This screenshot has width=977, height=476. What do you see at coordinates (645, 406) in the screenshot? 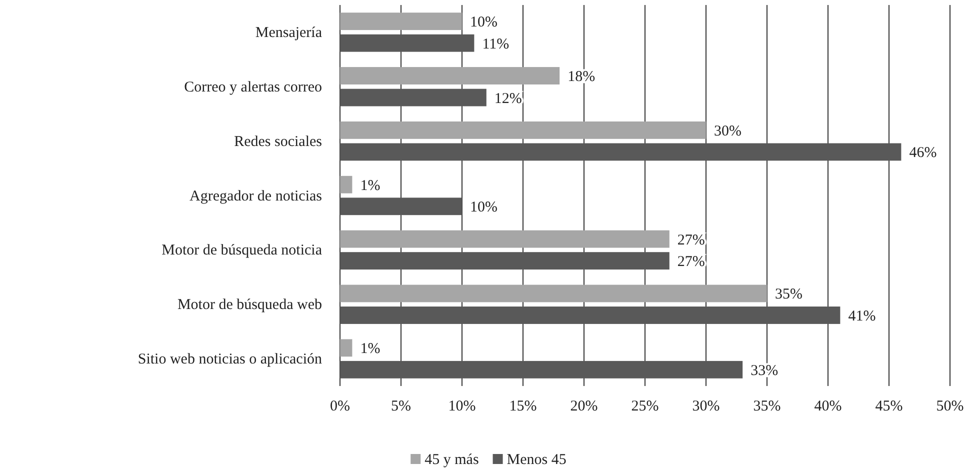
I see `x-tick-label: 25%` at bounding box center [645, 406].